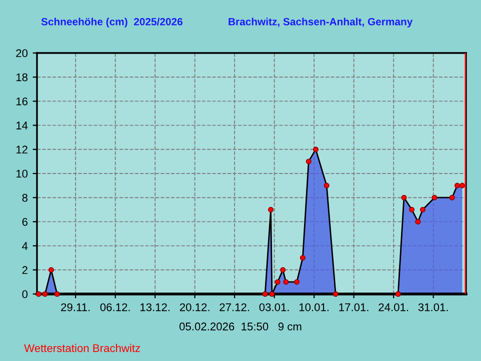  Describe the element at coordinates (22, 150) in the screenshot. I see `y-tick-label: 12` at that location.